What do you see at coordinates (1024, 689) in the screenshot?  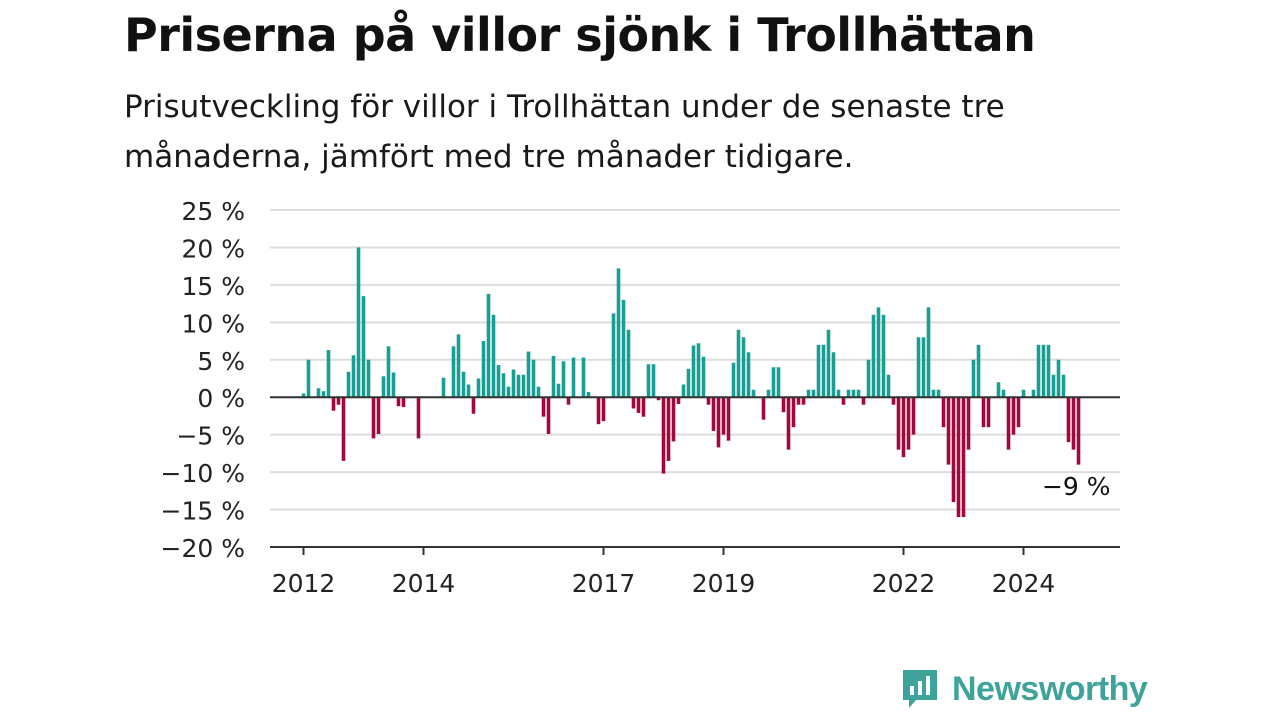 I see `brand: Newsworthy` at bounding box center [1024, 689].